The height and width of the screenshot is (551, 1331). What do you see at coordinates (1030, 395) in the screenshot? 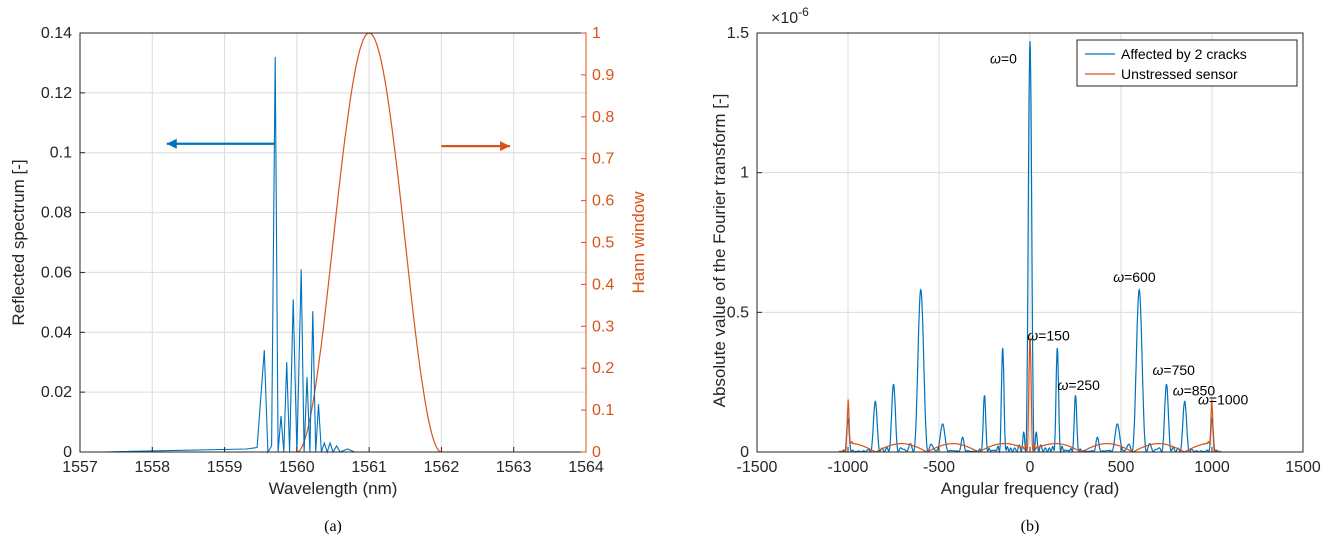
I see `panel-b-unstressed-line` at bounding box center [1030, 395].